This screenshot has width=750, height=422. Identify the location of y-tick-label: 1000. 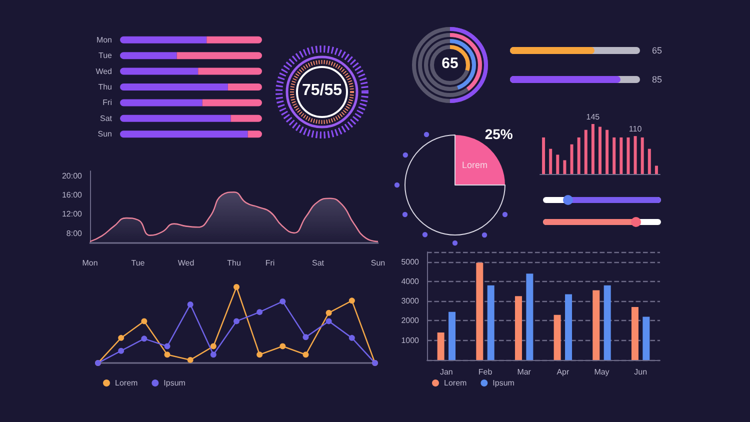
(410, 340).